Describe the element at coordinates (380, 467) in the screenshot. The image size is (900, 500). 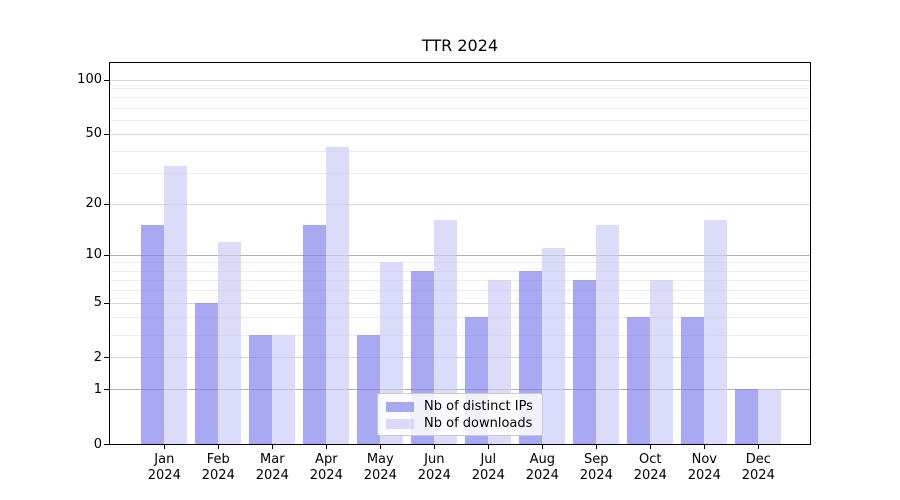
I see `x-tick-label: May 2024` at that location.